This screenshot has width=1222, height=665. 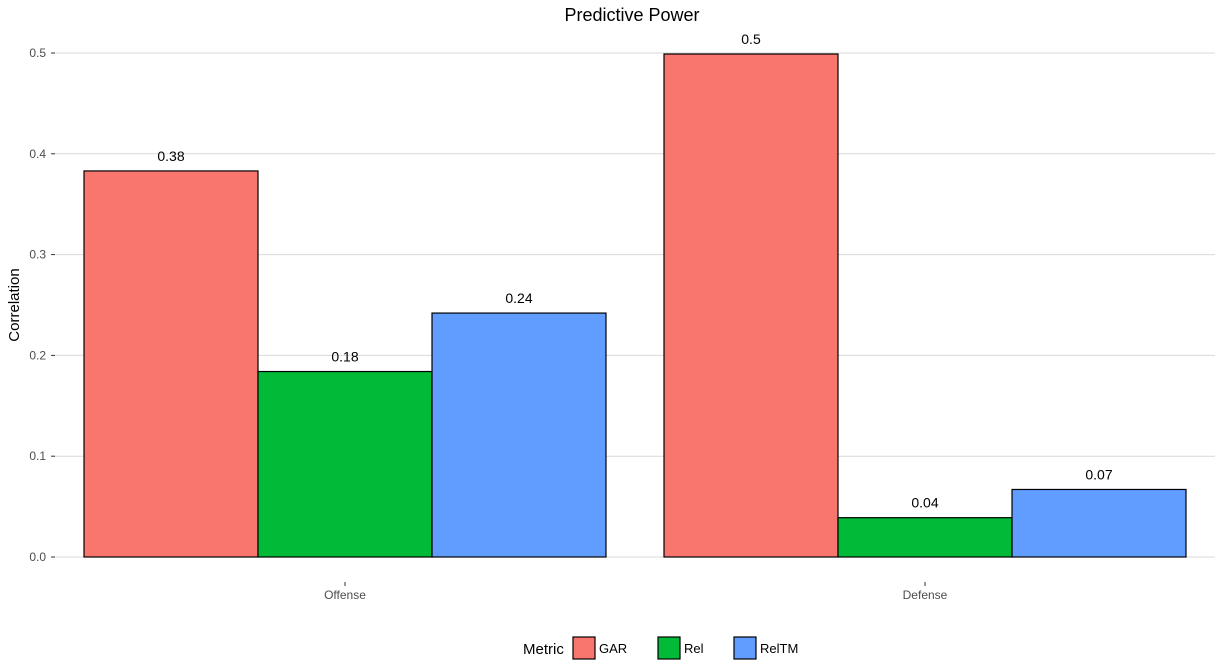 What do you see at coordinates (37, 557) in the screenshot?
I see `y-tick-label: 0.0` at bounding box center [37, 557].